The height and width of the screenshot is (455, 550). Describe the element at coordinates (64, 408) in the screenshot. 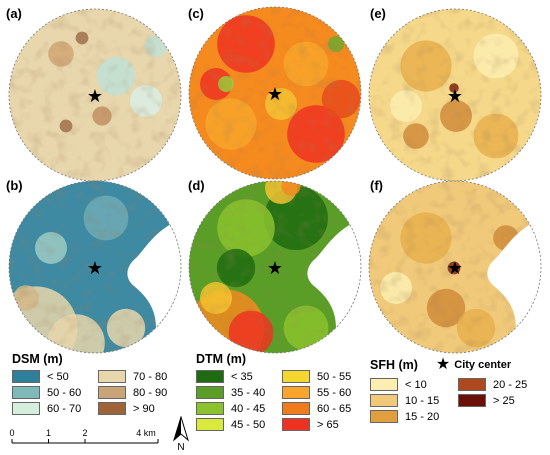

I see `legend-label: 60 - 70` at that location.